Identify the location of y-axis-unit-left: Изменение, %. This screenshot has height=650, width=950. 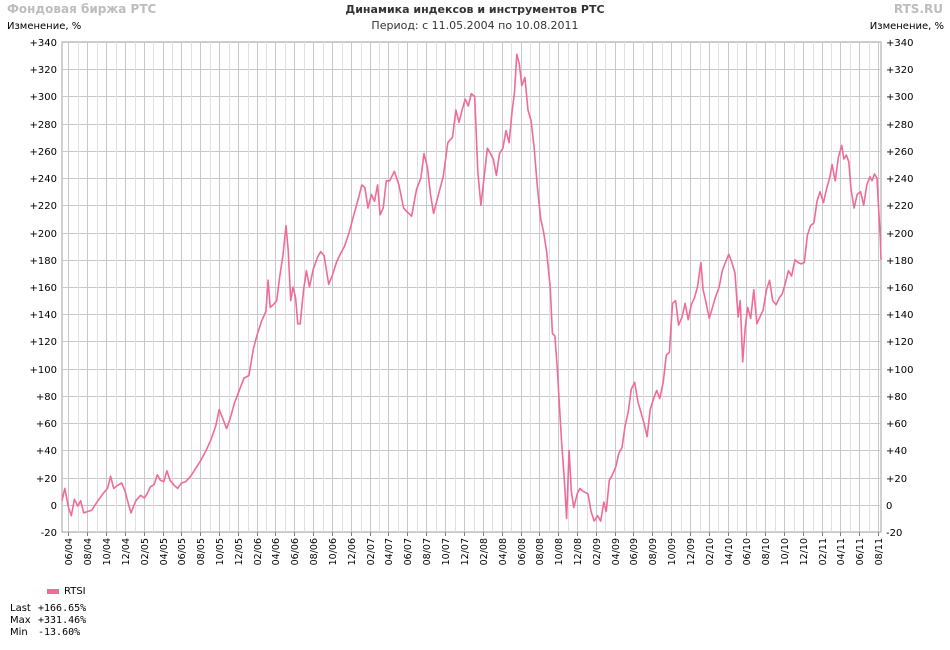
(44, 26).